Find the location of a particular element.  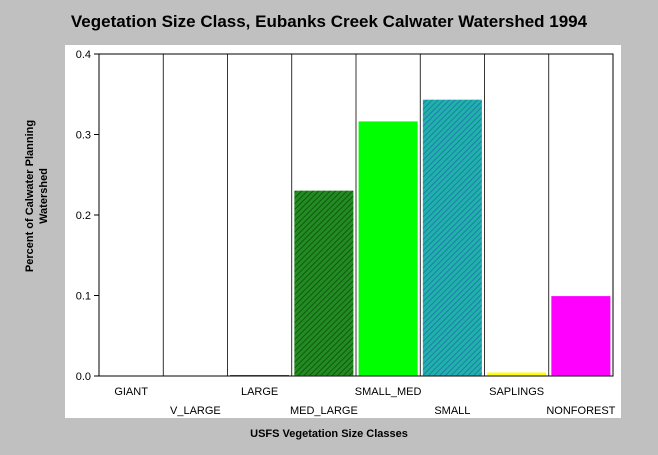

bar-small-med is located at coordinates (388, 248).